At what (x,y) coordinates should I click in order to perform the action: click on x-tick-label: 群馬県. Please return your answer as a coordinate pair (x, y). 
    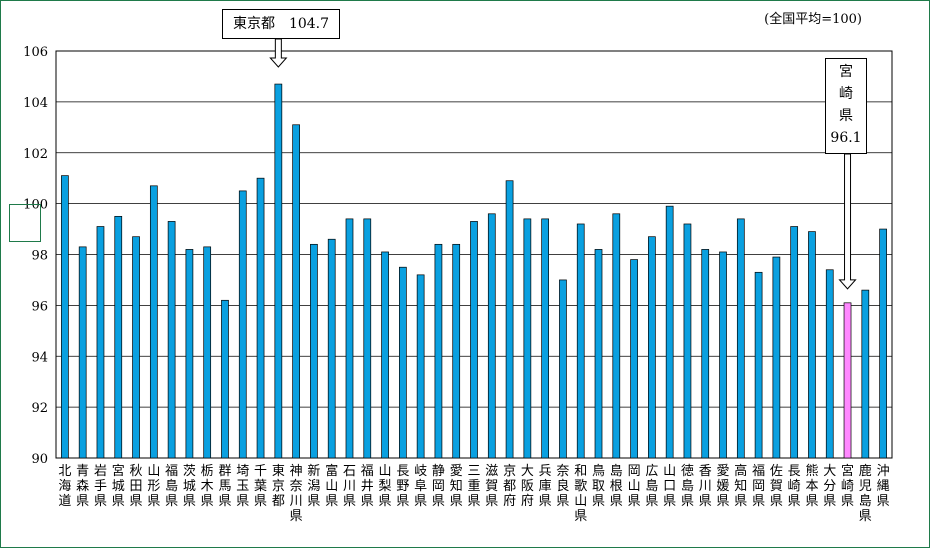
    Looking at the image, I should click on (224, 486).